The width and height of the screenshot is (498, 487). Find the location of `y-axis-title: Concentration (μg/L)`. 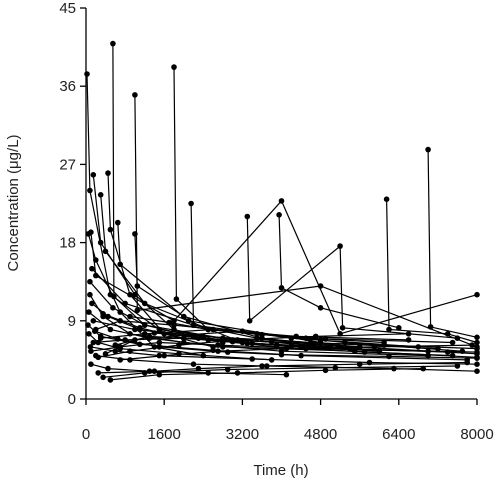

y-axis-title: Concentration (μg/L) is located at coordinates (13, 202).